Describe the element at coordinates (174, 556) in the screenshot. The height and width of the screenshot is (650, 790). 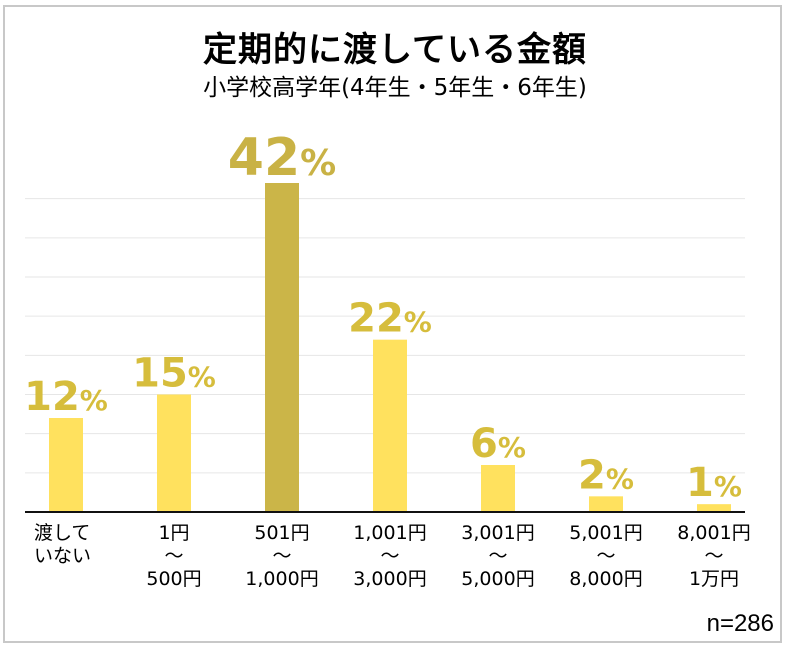
I see `x-tick-label: 1円 〜 500円` at that location.